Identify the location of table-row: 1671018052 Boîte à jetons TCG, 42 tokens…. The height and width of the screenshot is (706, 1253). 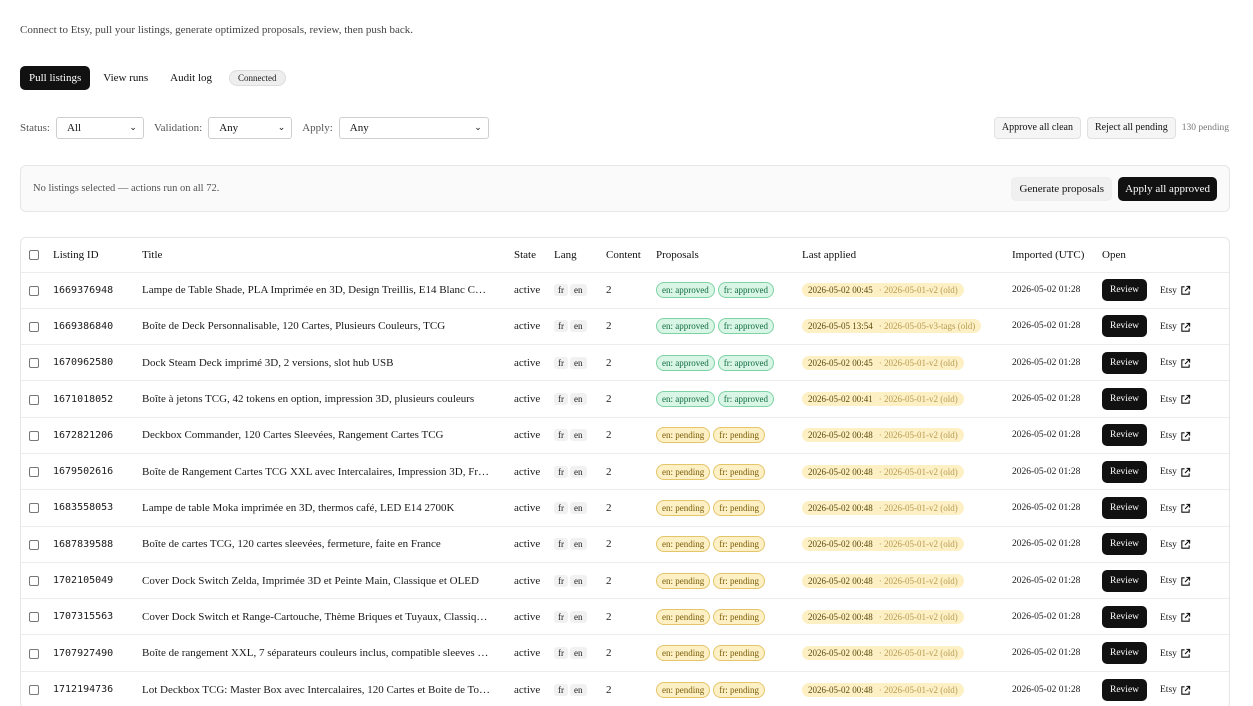
(625, 399).